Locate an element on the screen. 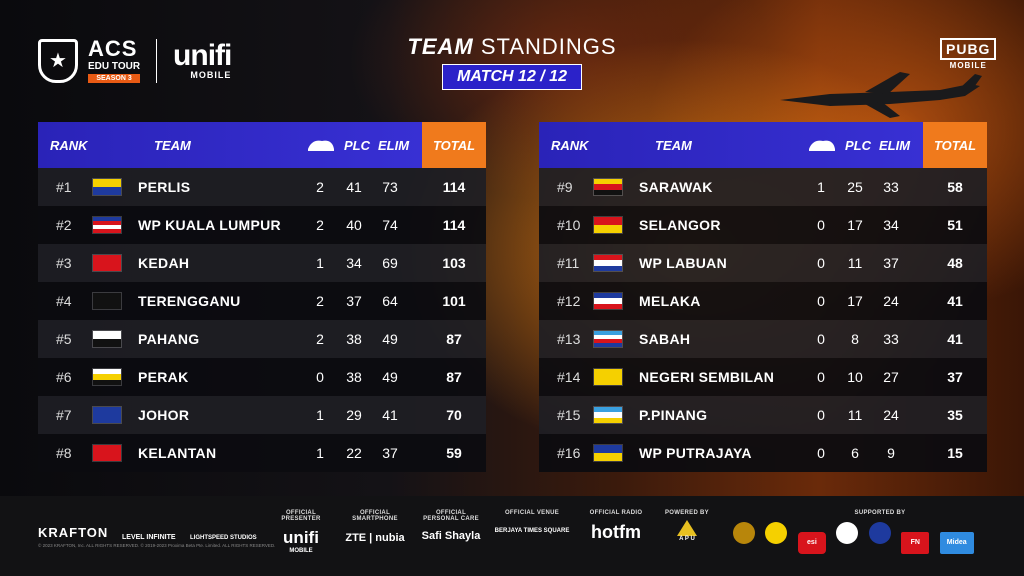 The width and height of the screenshot is (1024, 576). rank-cell: #14 is located at coordinates (569, 377).